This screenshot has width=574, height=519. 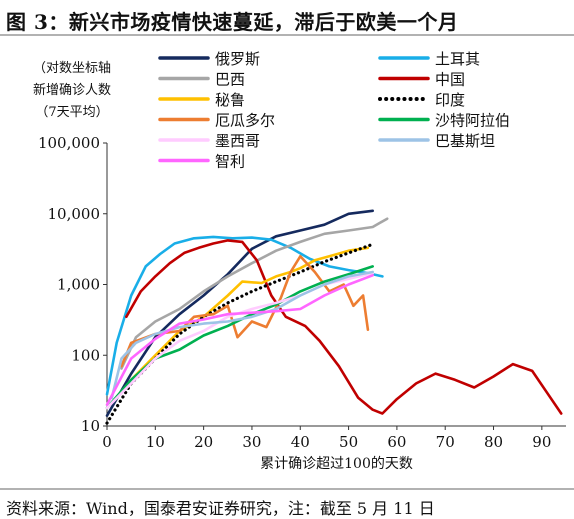 I want to click on legend-label: 墨西哥, so click(x=237, y=141).